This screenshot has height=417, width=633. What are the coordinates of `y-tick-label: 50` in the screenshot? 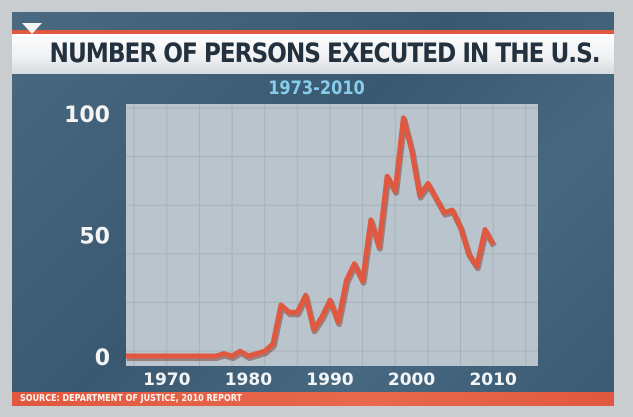 It's located at (94, 237).